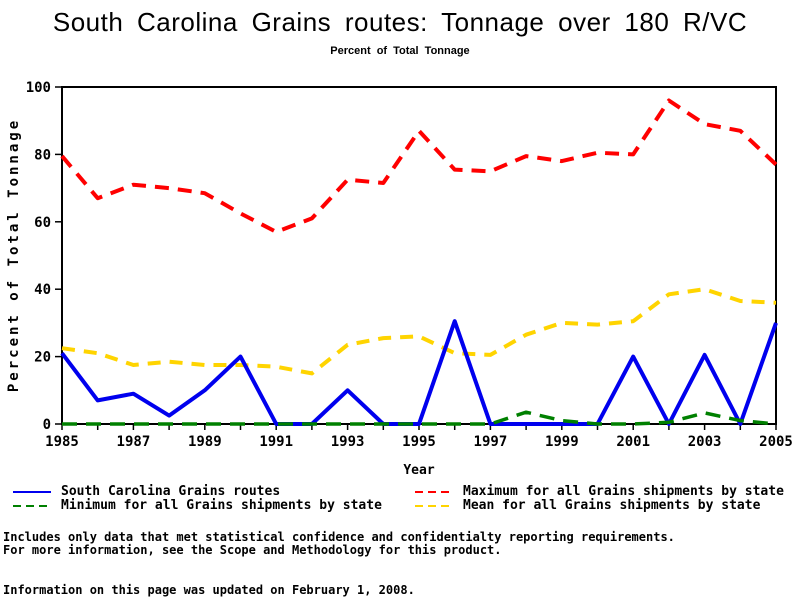  I want to click on chart-subtitle: Percent of Total Tonnage, so click(400, 51).